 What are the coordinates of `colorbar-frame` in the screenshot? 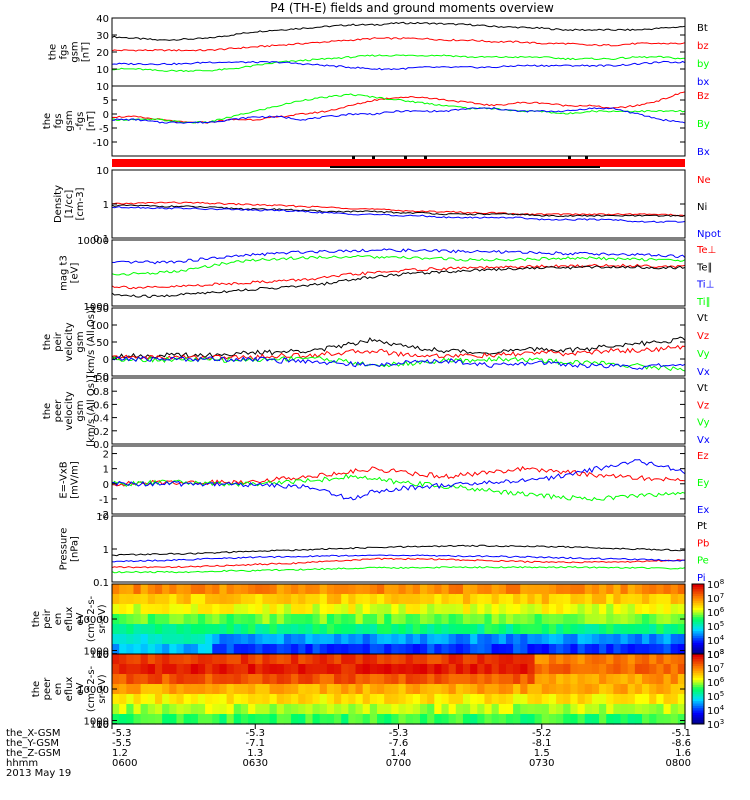 It's located at (698, 689).